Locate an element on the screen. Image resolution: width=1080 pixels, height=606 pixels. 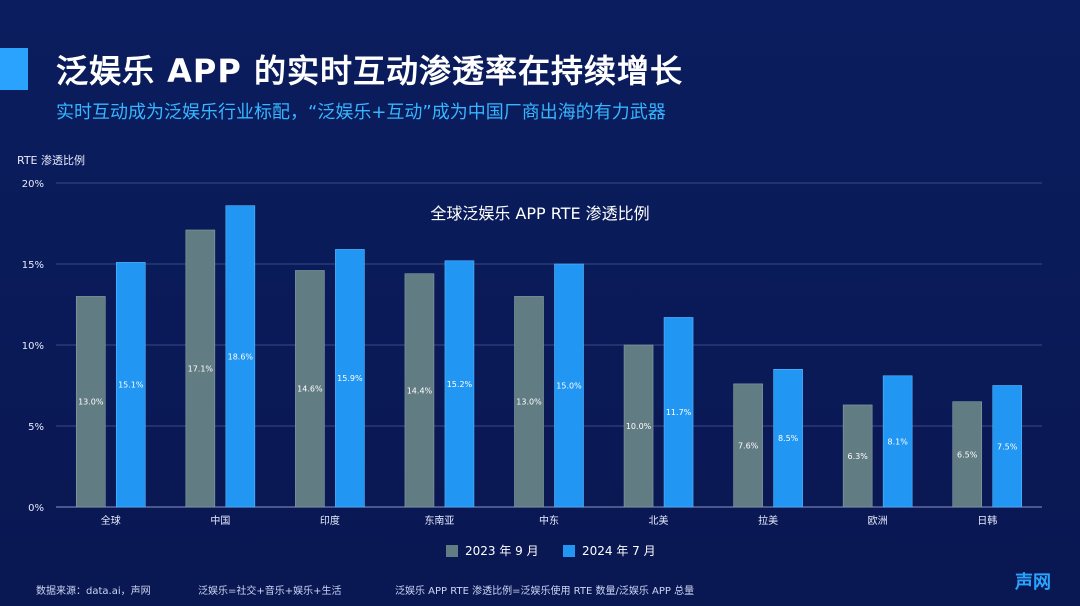
data-label: 15.1% is located at coordinates (131, 385).